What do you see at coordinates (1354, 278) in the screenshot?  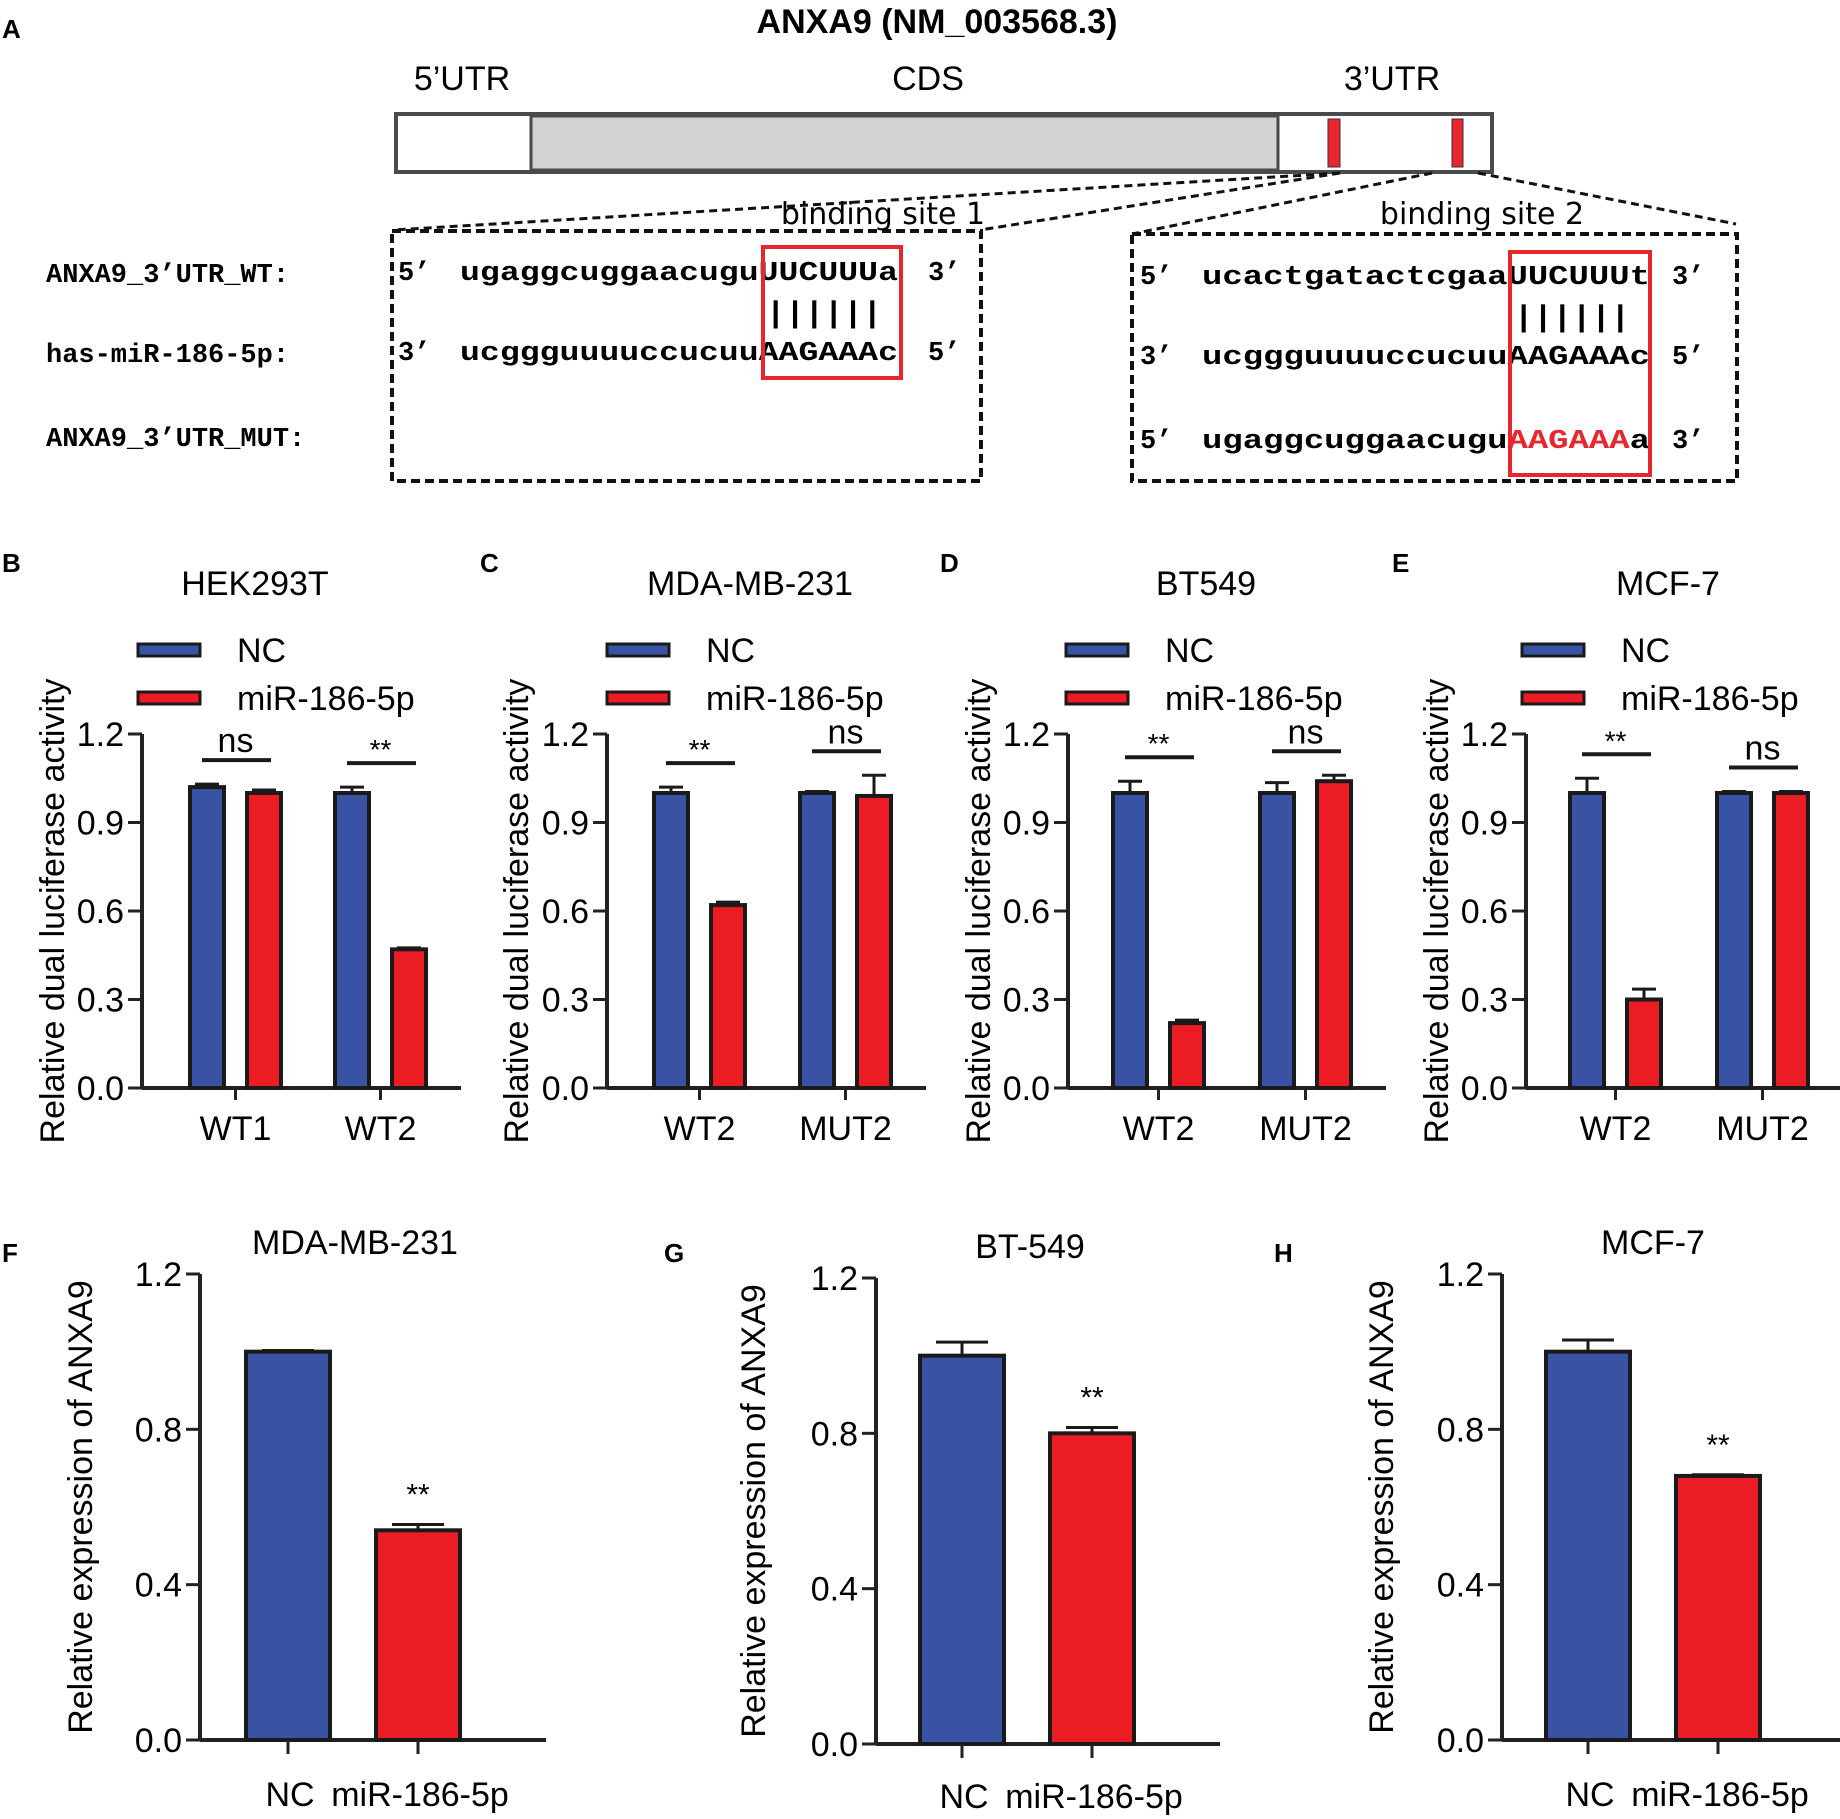 I see `site2-wt-pre: ucactgatactcgaa` at bounding box center [1354, 278].